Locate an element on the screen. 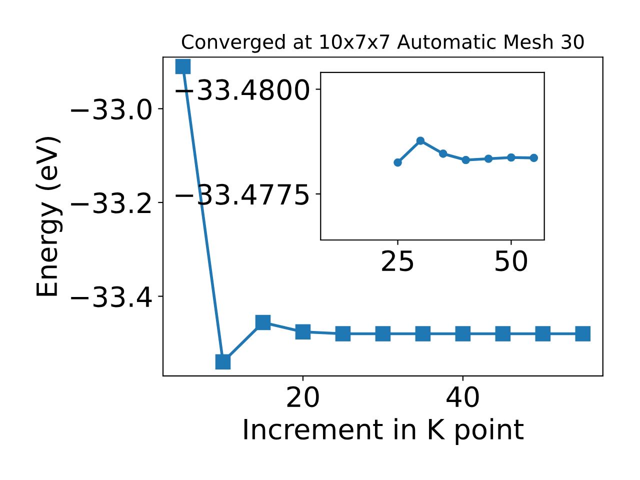  chart-title: Converged at 10x7x7 Automatic Mesh 30 is located at coordinates (383, 43).